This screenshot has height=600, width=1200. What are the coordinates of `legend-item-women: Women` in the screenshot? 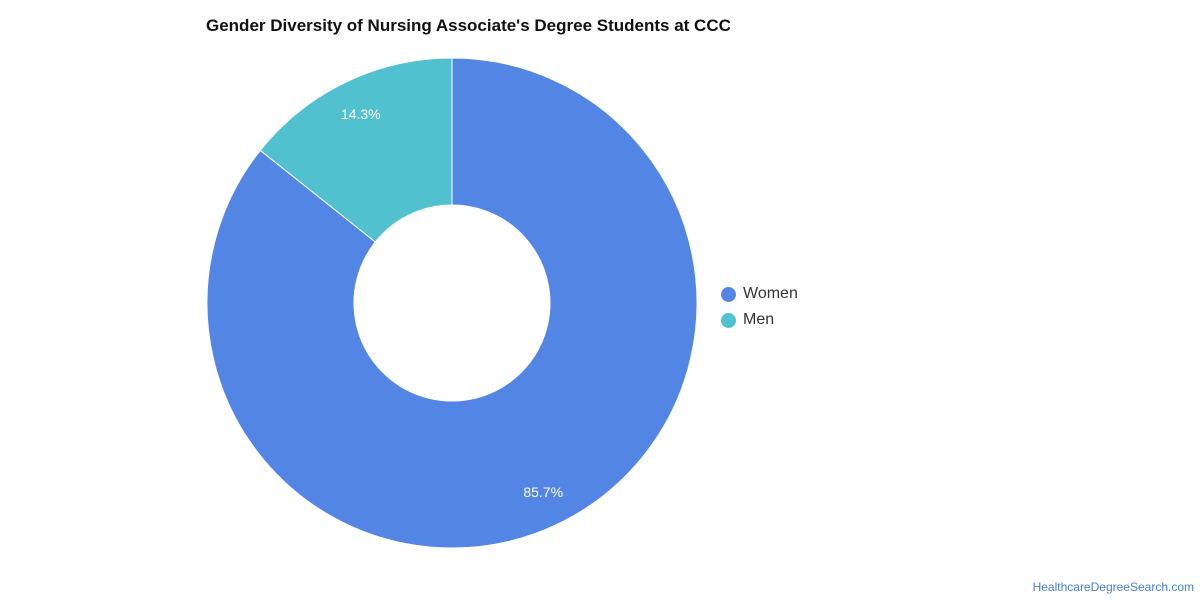 It's located at (759, 294).